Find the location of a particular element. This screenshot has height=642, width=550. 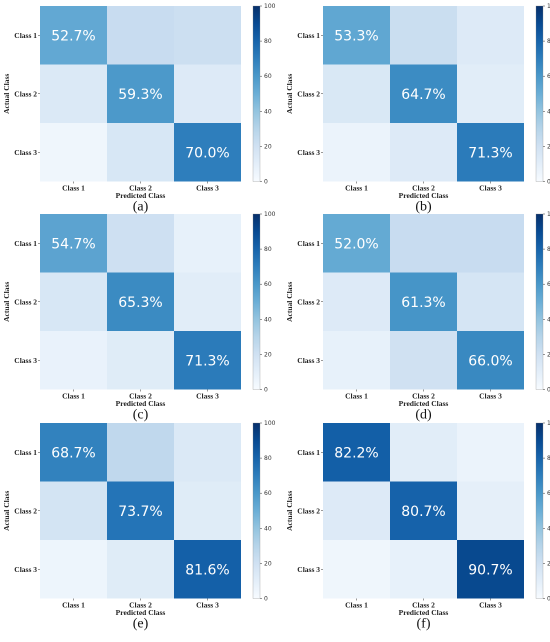

panel-b-ylabel: Actual Class is located at coordinates (289, 94).